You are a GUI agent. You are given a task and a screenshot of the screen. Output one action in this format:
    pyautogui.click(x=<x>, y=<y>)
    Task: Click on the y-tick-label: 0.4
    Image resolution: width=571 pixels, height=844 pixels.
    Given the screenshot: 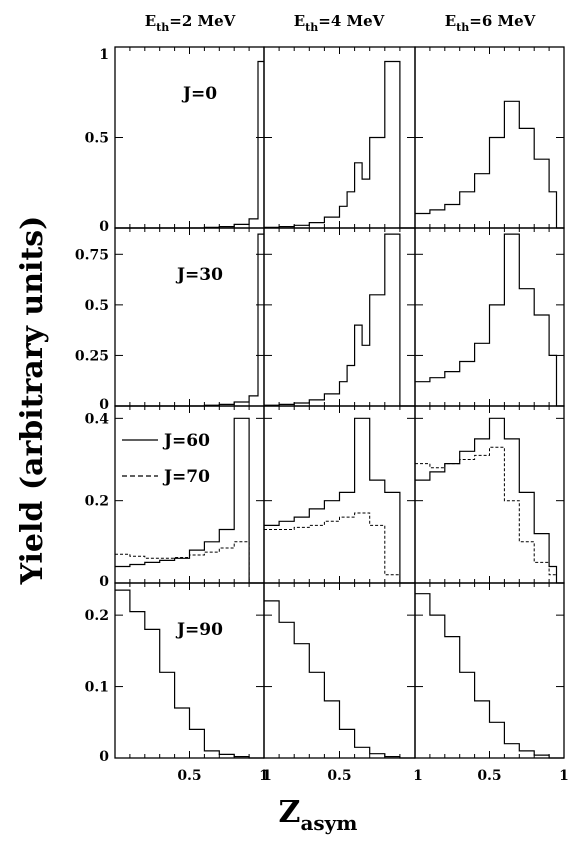 What is the action you would take?
    pyautogui.click(x=97, y=419)
    